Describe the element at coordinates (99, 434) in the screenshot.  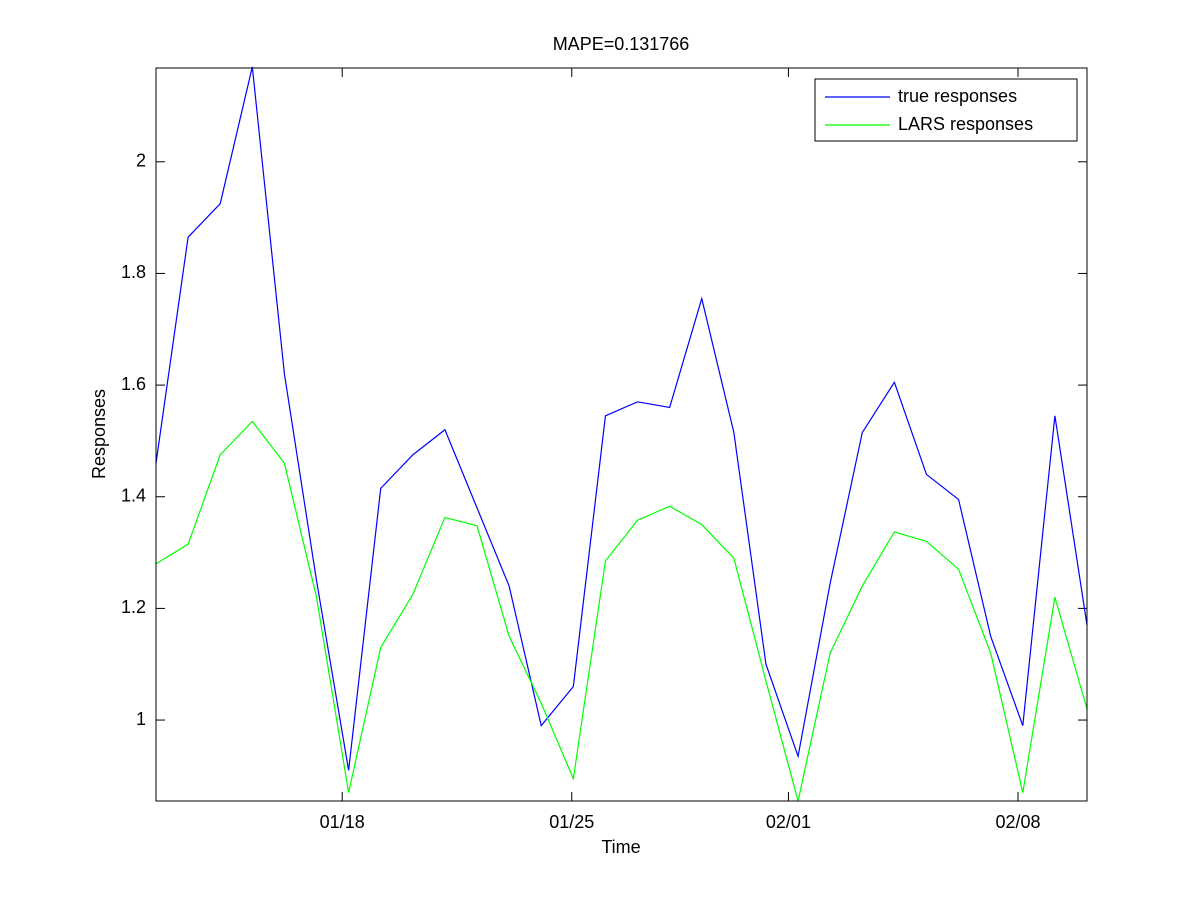
I see `y-axis-label: Responses` at that location.